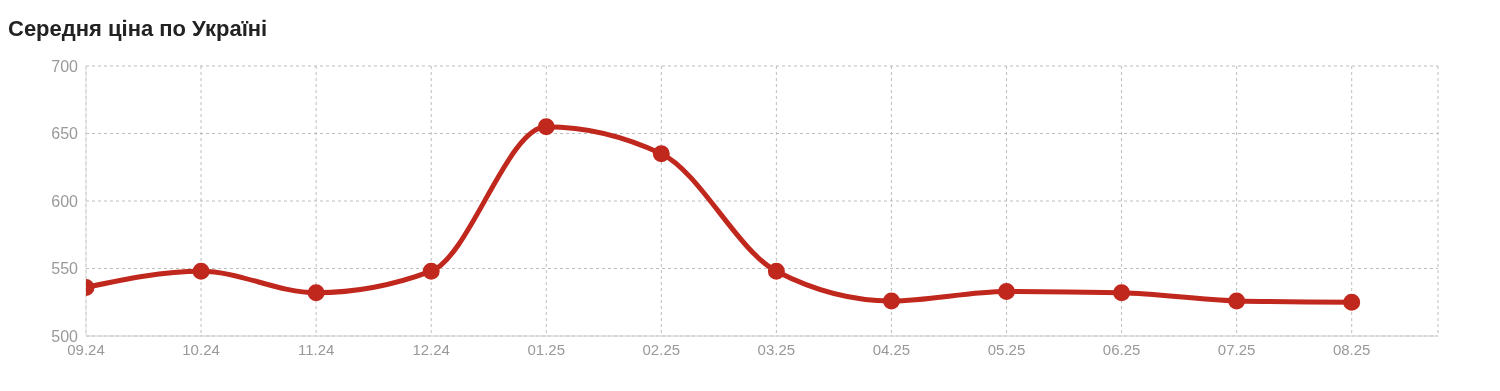 The width and height of the screenshot is (1500, 391). Describe the element at coordinates (776, 349) in the screenshot. I see `x-tick-label: 03.25` at that location.